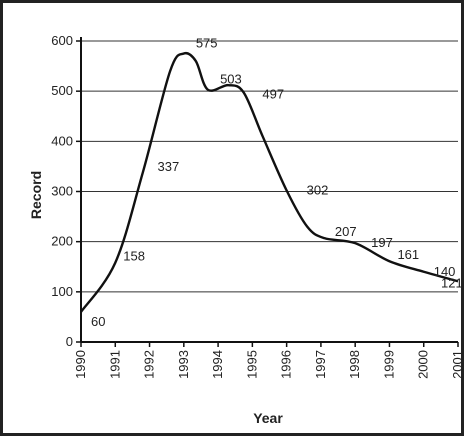  I want to click on x-tick-label: 1998, so click(354, 364).